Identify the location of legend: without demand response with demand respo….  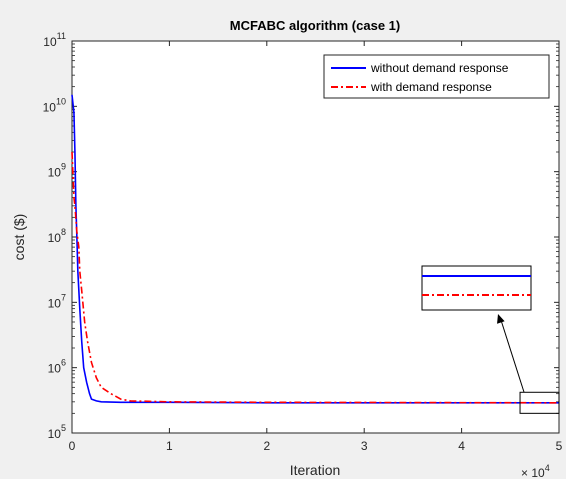
(436, 76).